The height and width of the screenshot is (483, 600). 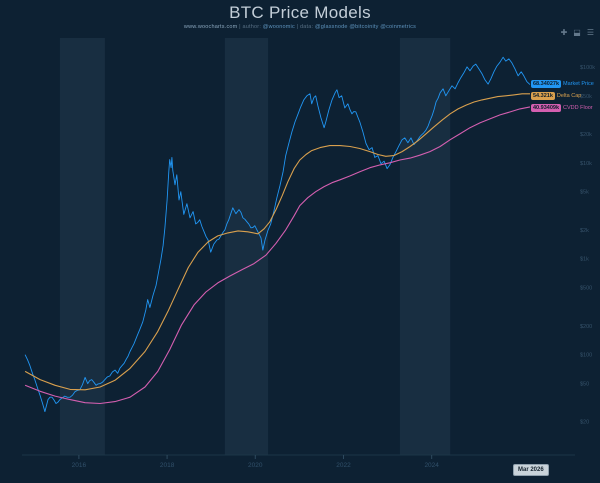 I want to click on chart-toolbar: ✚ ⬓ ☰, so click(x=577, y=33).